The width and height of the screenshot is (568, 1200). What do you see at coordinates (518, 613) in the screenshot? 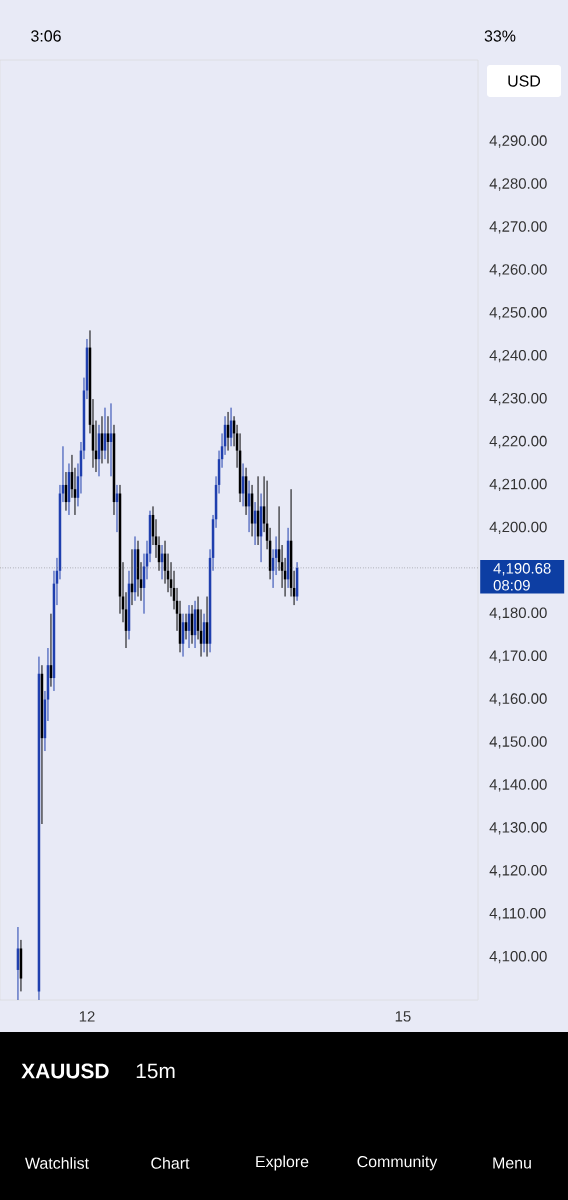
I see `y-tick-label: 4,180.00` at bounding box center [518, 613].